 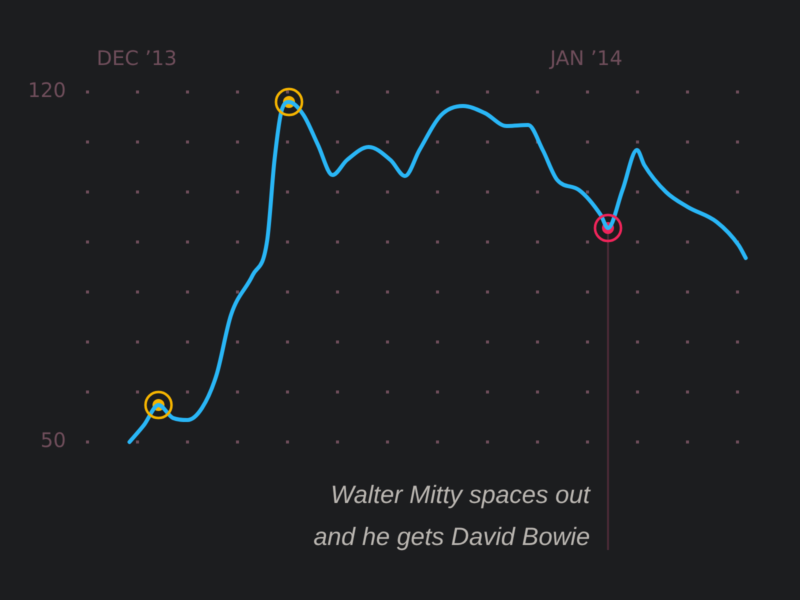 I want to click on x-tick-label: DEC ’13, so click(x=136, y=58).